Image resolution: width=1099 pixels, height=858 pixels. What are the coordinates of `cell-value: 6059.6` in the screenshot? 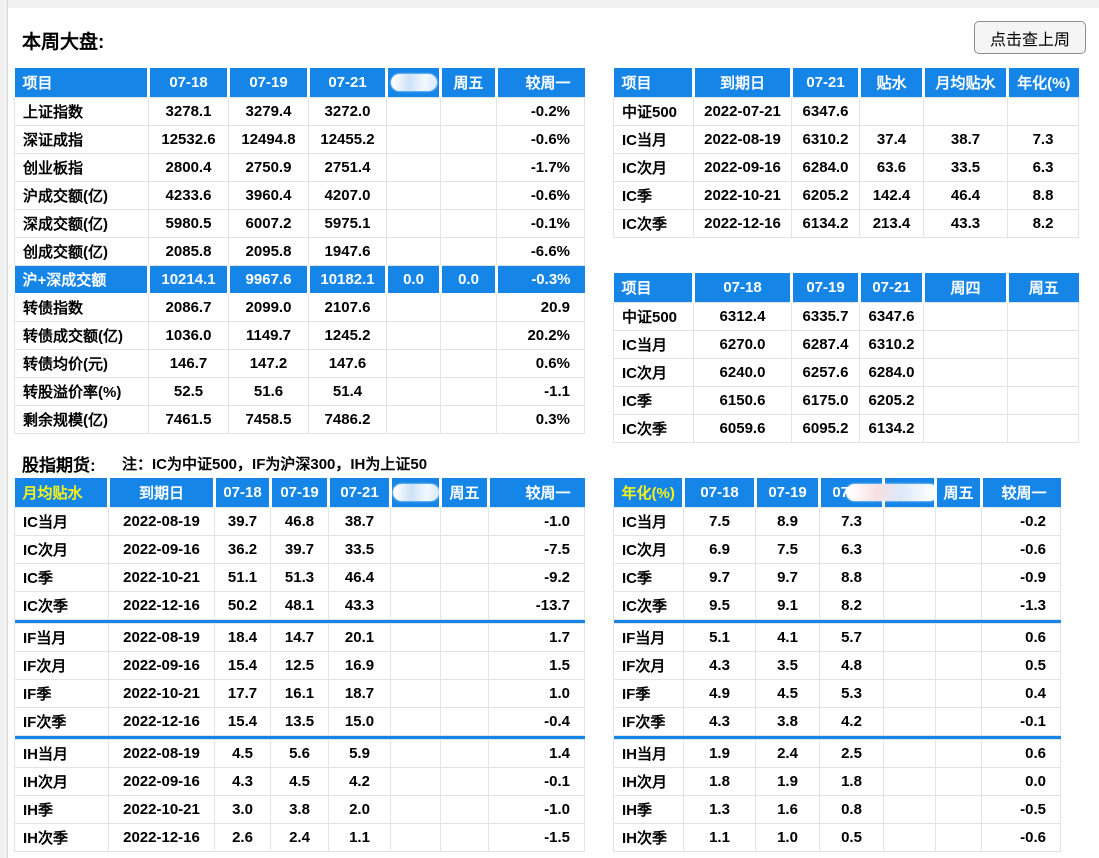 It's located at (742, 428).